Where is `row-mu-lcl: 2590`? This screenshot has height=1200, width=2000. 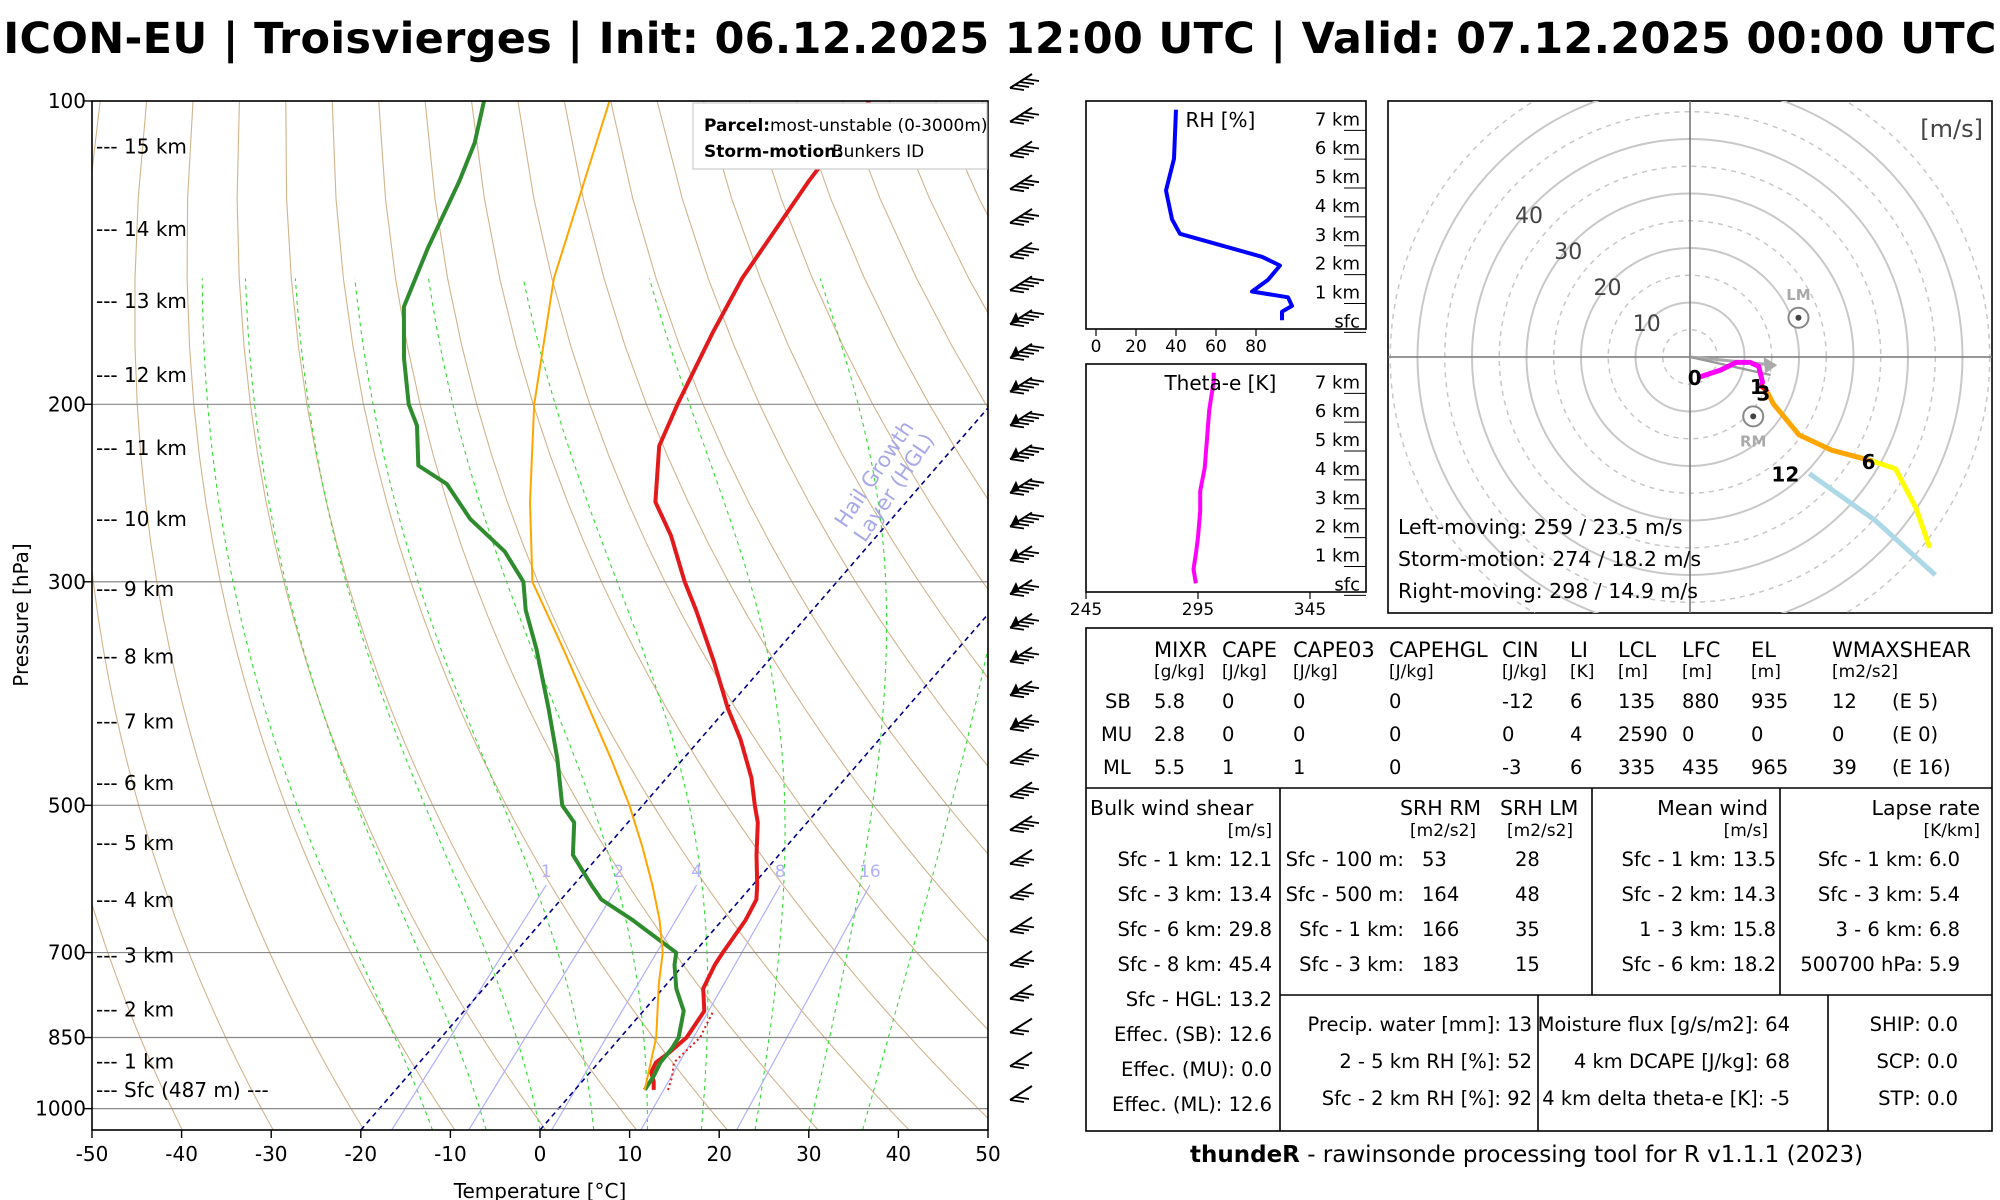
row-mu-lcl: 2590 is located at coordinates (1643, 734).